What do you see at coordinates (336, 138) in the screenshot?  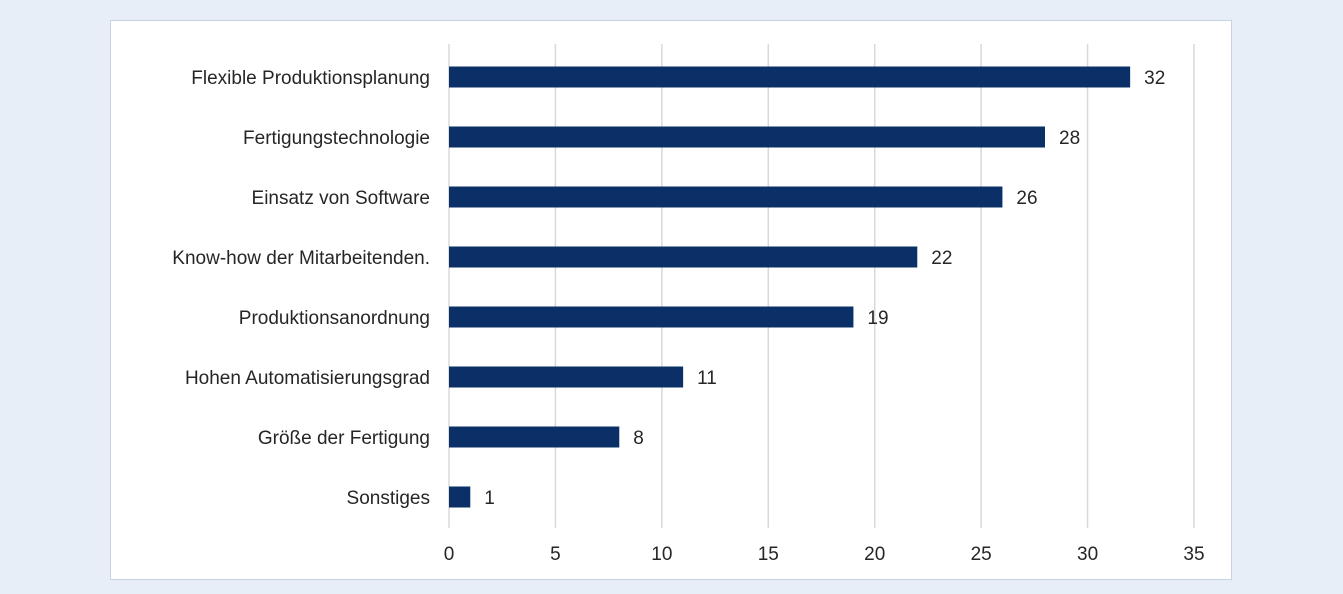 I see `category-label: Fertigungstechnologie` at bounding box center [336, 138].